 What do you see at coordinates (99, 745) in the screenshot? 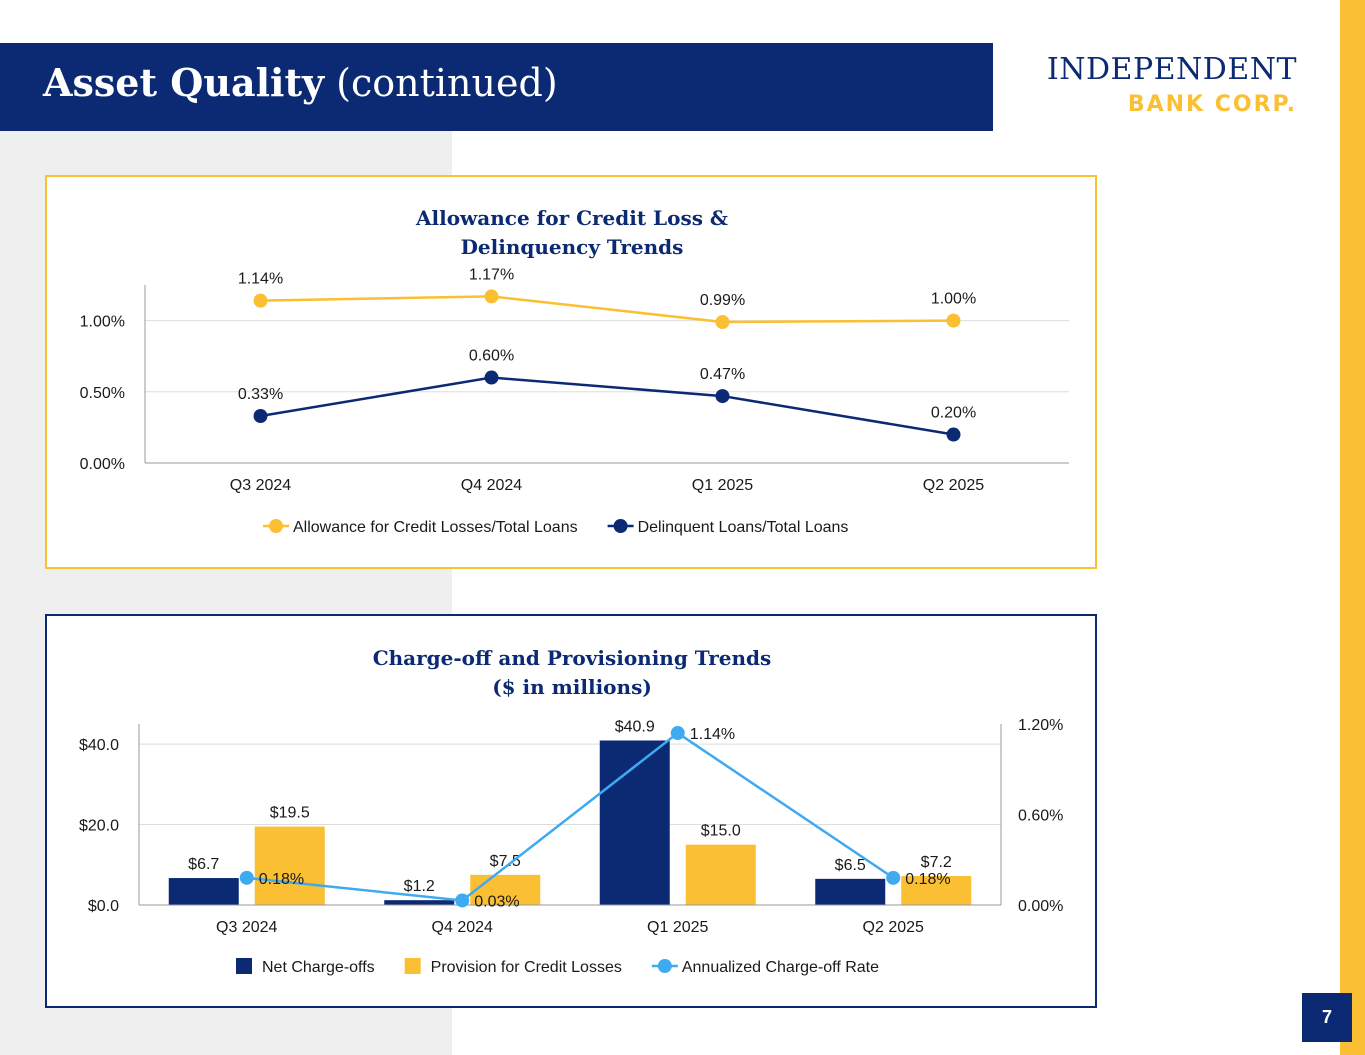
I see `y-tick-label: $40.0` at bounding box center [99, 745].